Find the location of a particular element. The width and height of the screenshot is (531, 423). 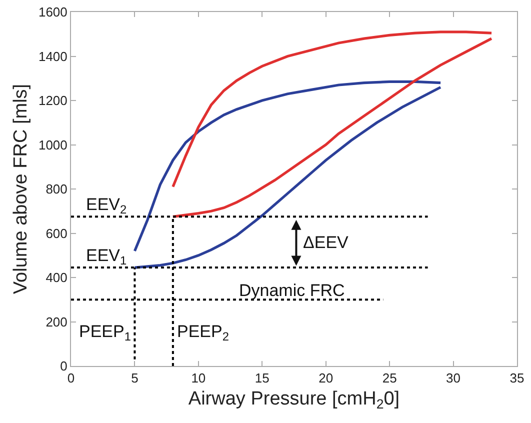

x-tick-label: 20 is located at coordinates (326, 378).